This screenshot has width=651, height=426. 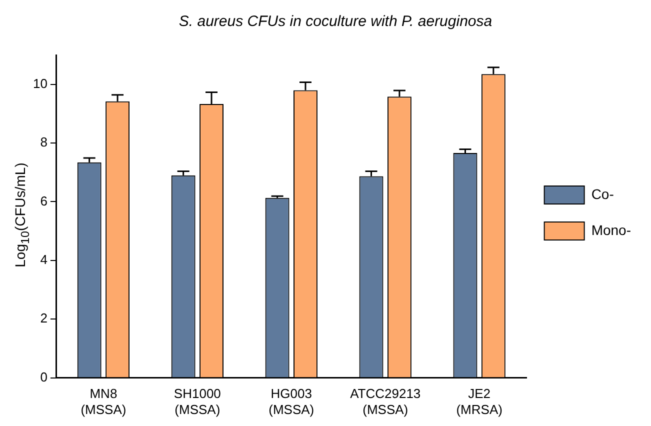 I want to click on x-tick-label: JE2 (MRSA), so click(x=479, y=401).